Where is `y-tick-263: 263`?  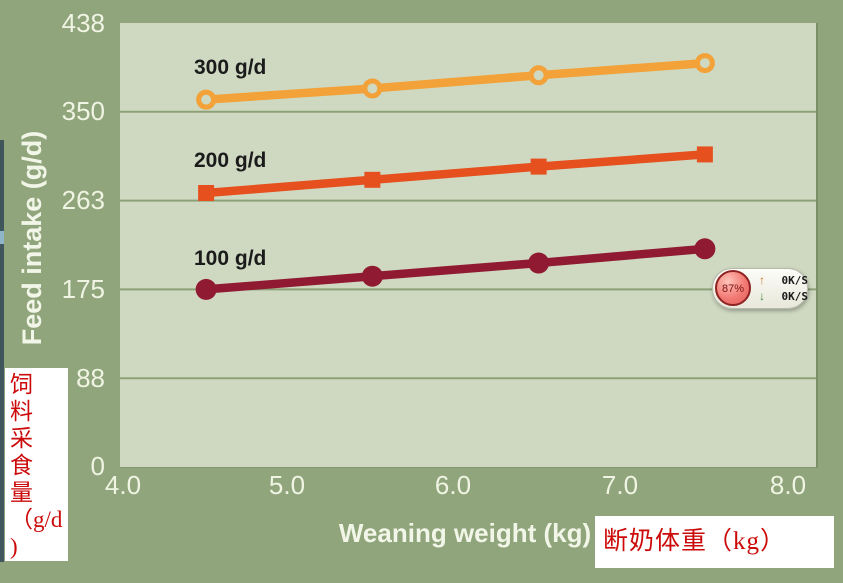 y-tick-263: 263 is located at coordinates (83, 200).